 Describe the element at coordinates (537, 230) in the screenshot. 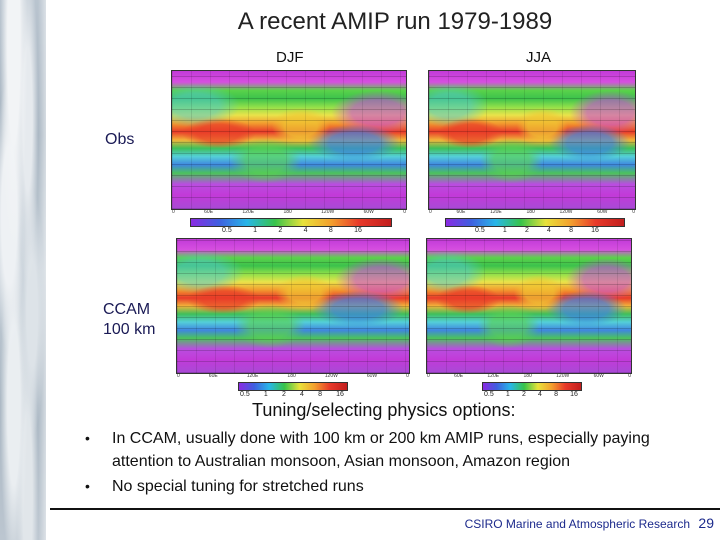

I see `colorbar-ticks-obs-jja: 0.5 1 2 4 8 16` at that location.